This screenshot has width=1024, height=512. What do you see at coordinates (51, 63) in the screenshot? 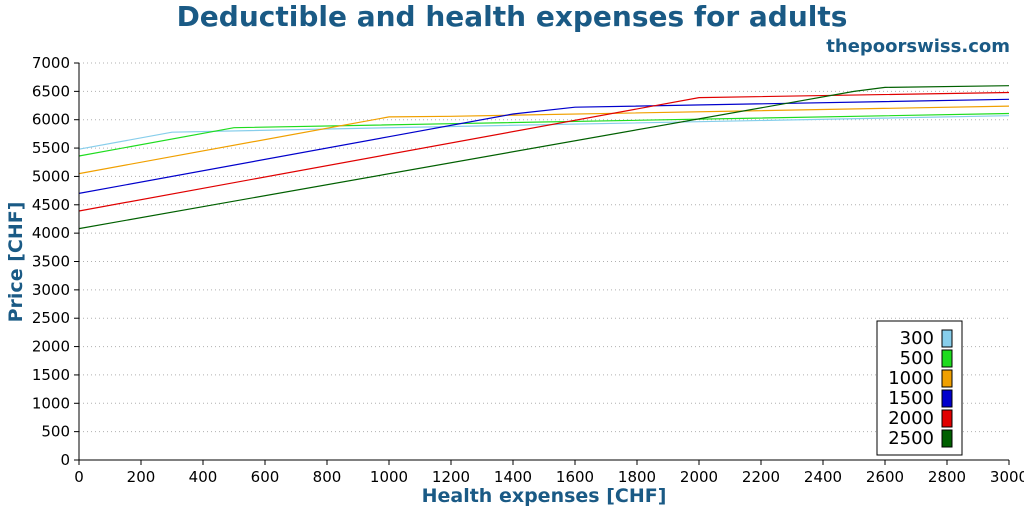
I see `y-tick-label: 7000` at bounding box center [51, 63].